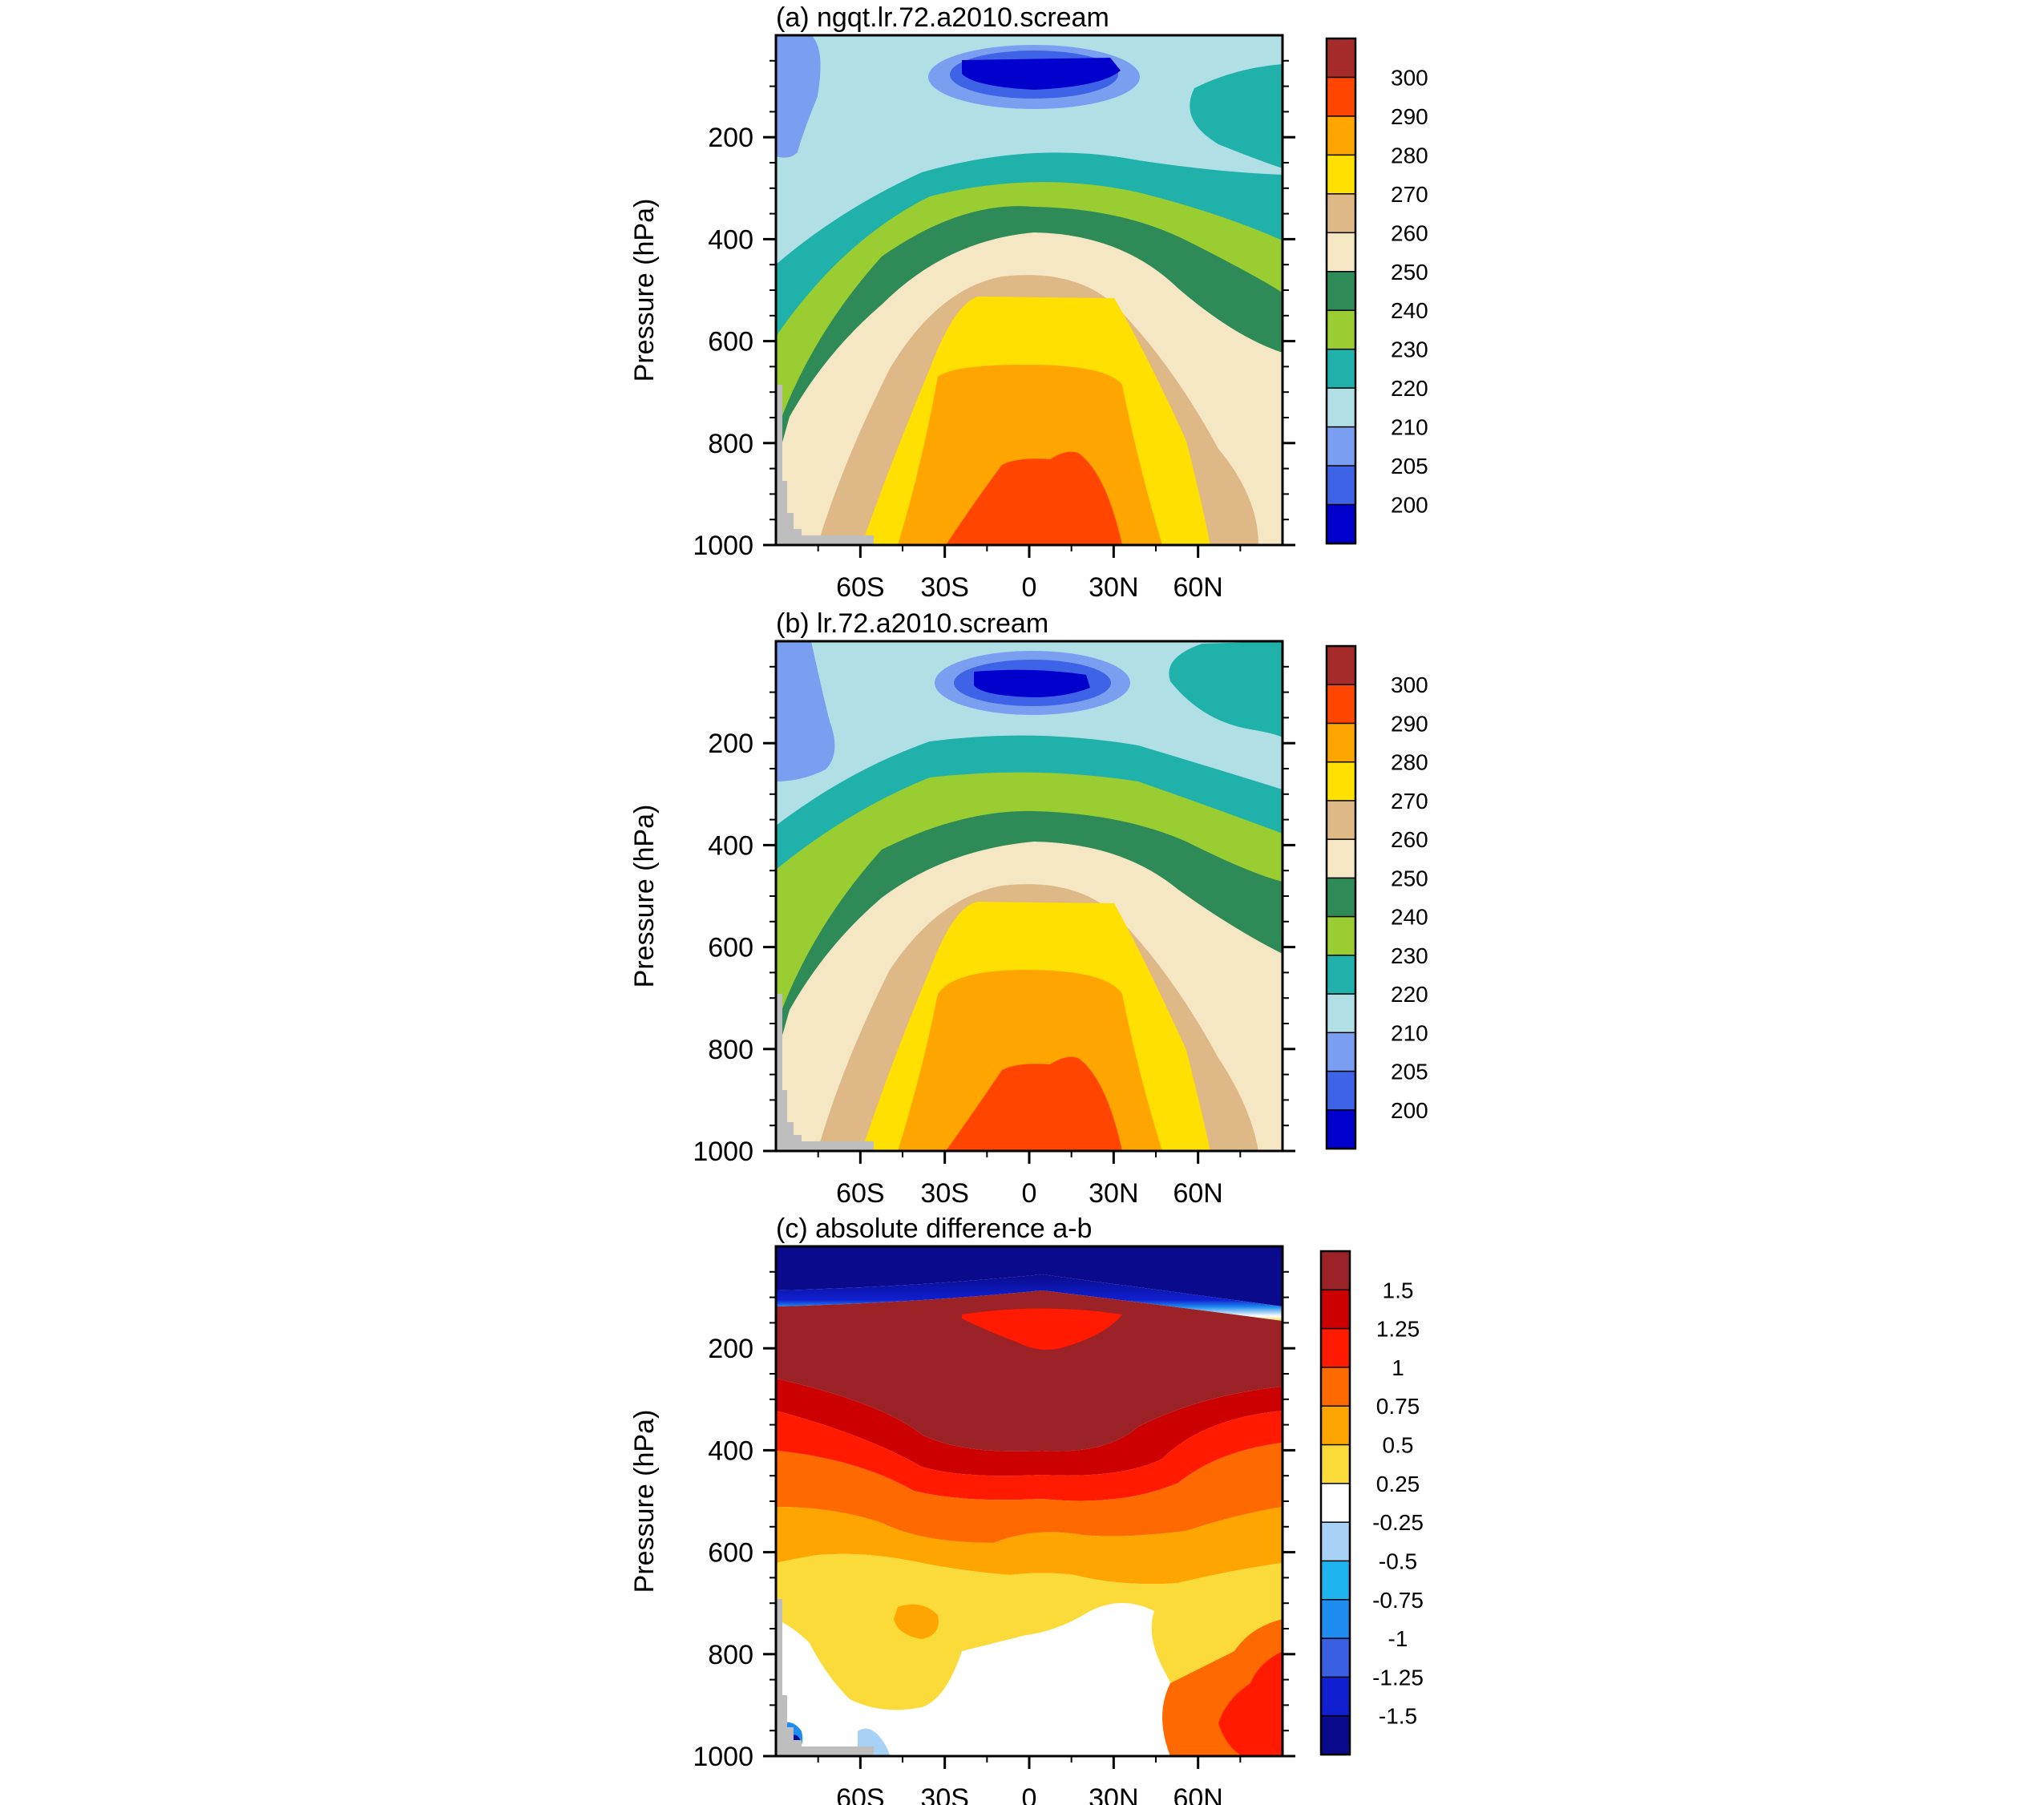 Image resolution: width=2044 pixels, height=1805 pixels. Describe the element at coordinates (916, 1621) in the screenshot. I see `band-0.5-patch` at that location.